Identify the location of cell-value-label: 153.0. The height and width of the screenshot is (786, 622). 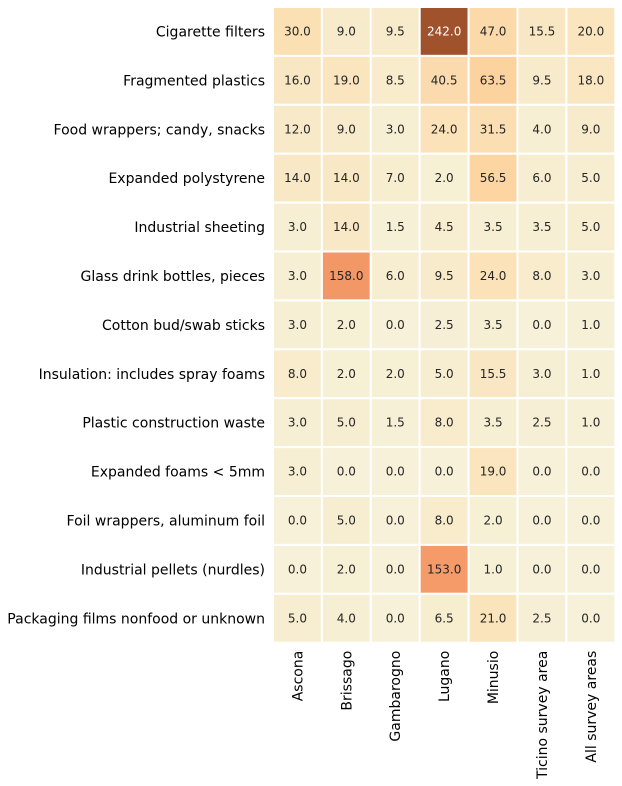
(444, 569).